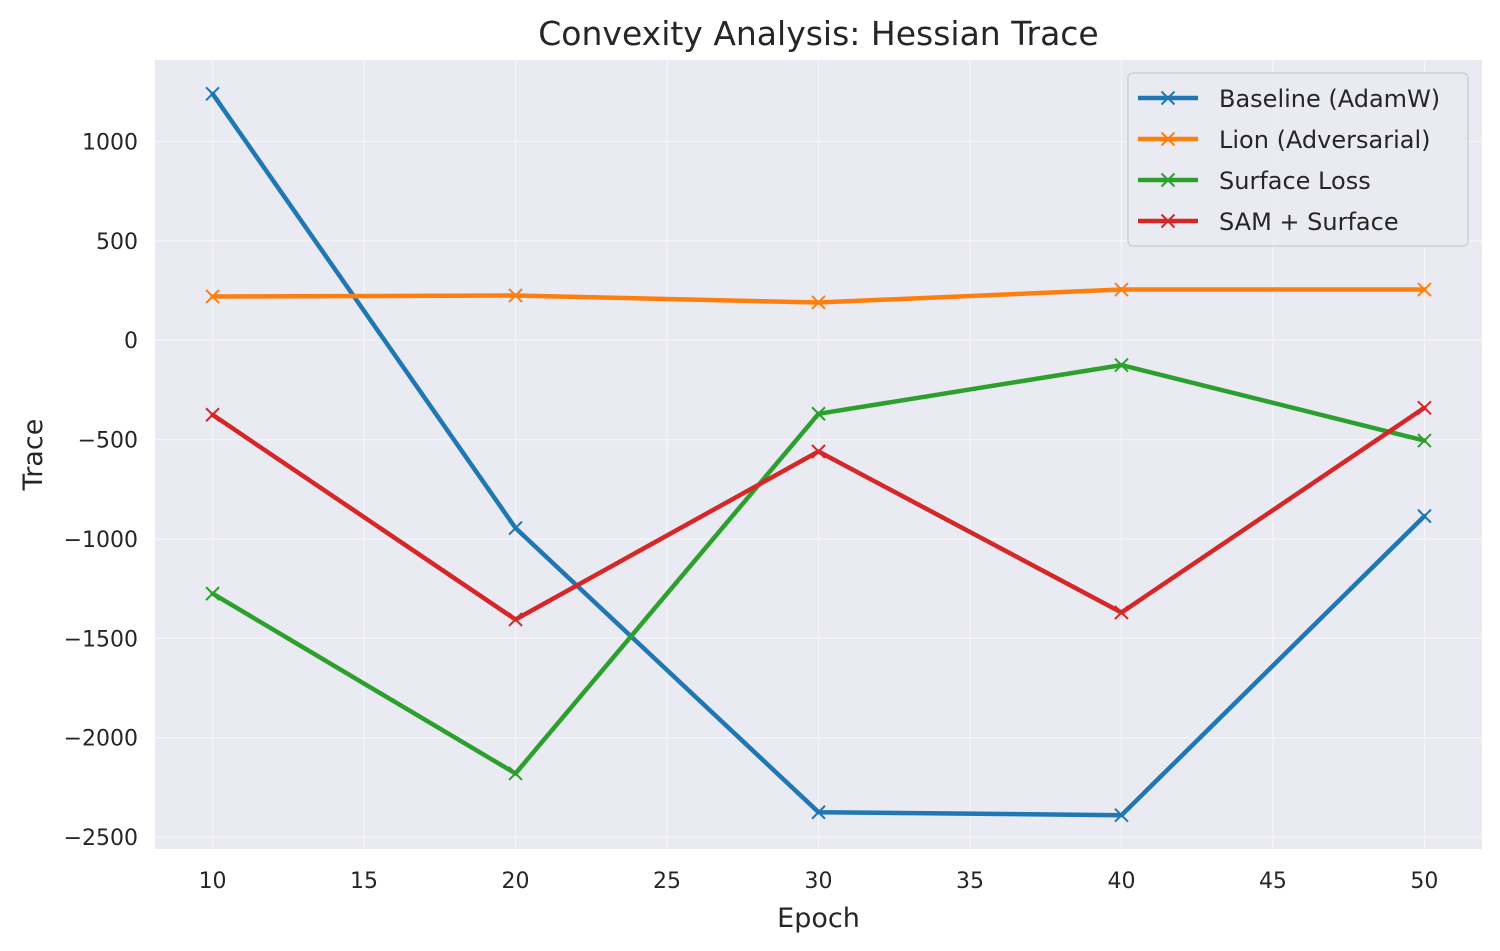  What do you see at coordinates (108, 441) in the screenshot?
I see `y-tick-label: −500` at bounding box center [108, 441].